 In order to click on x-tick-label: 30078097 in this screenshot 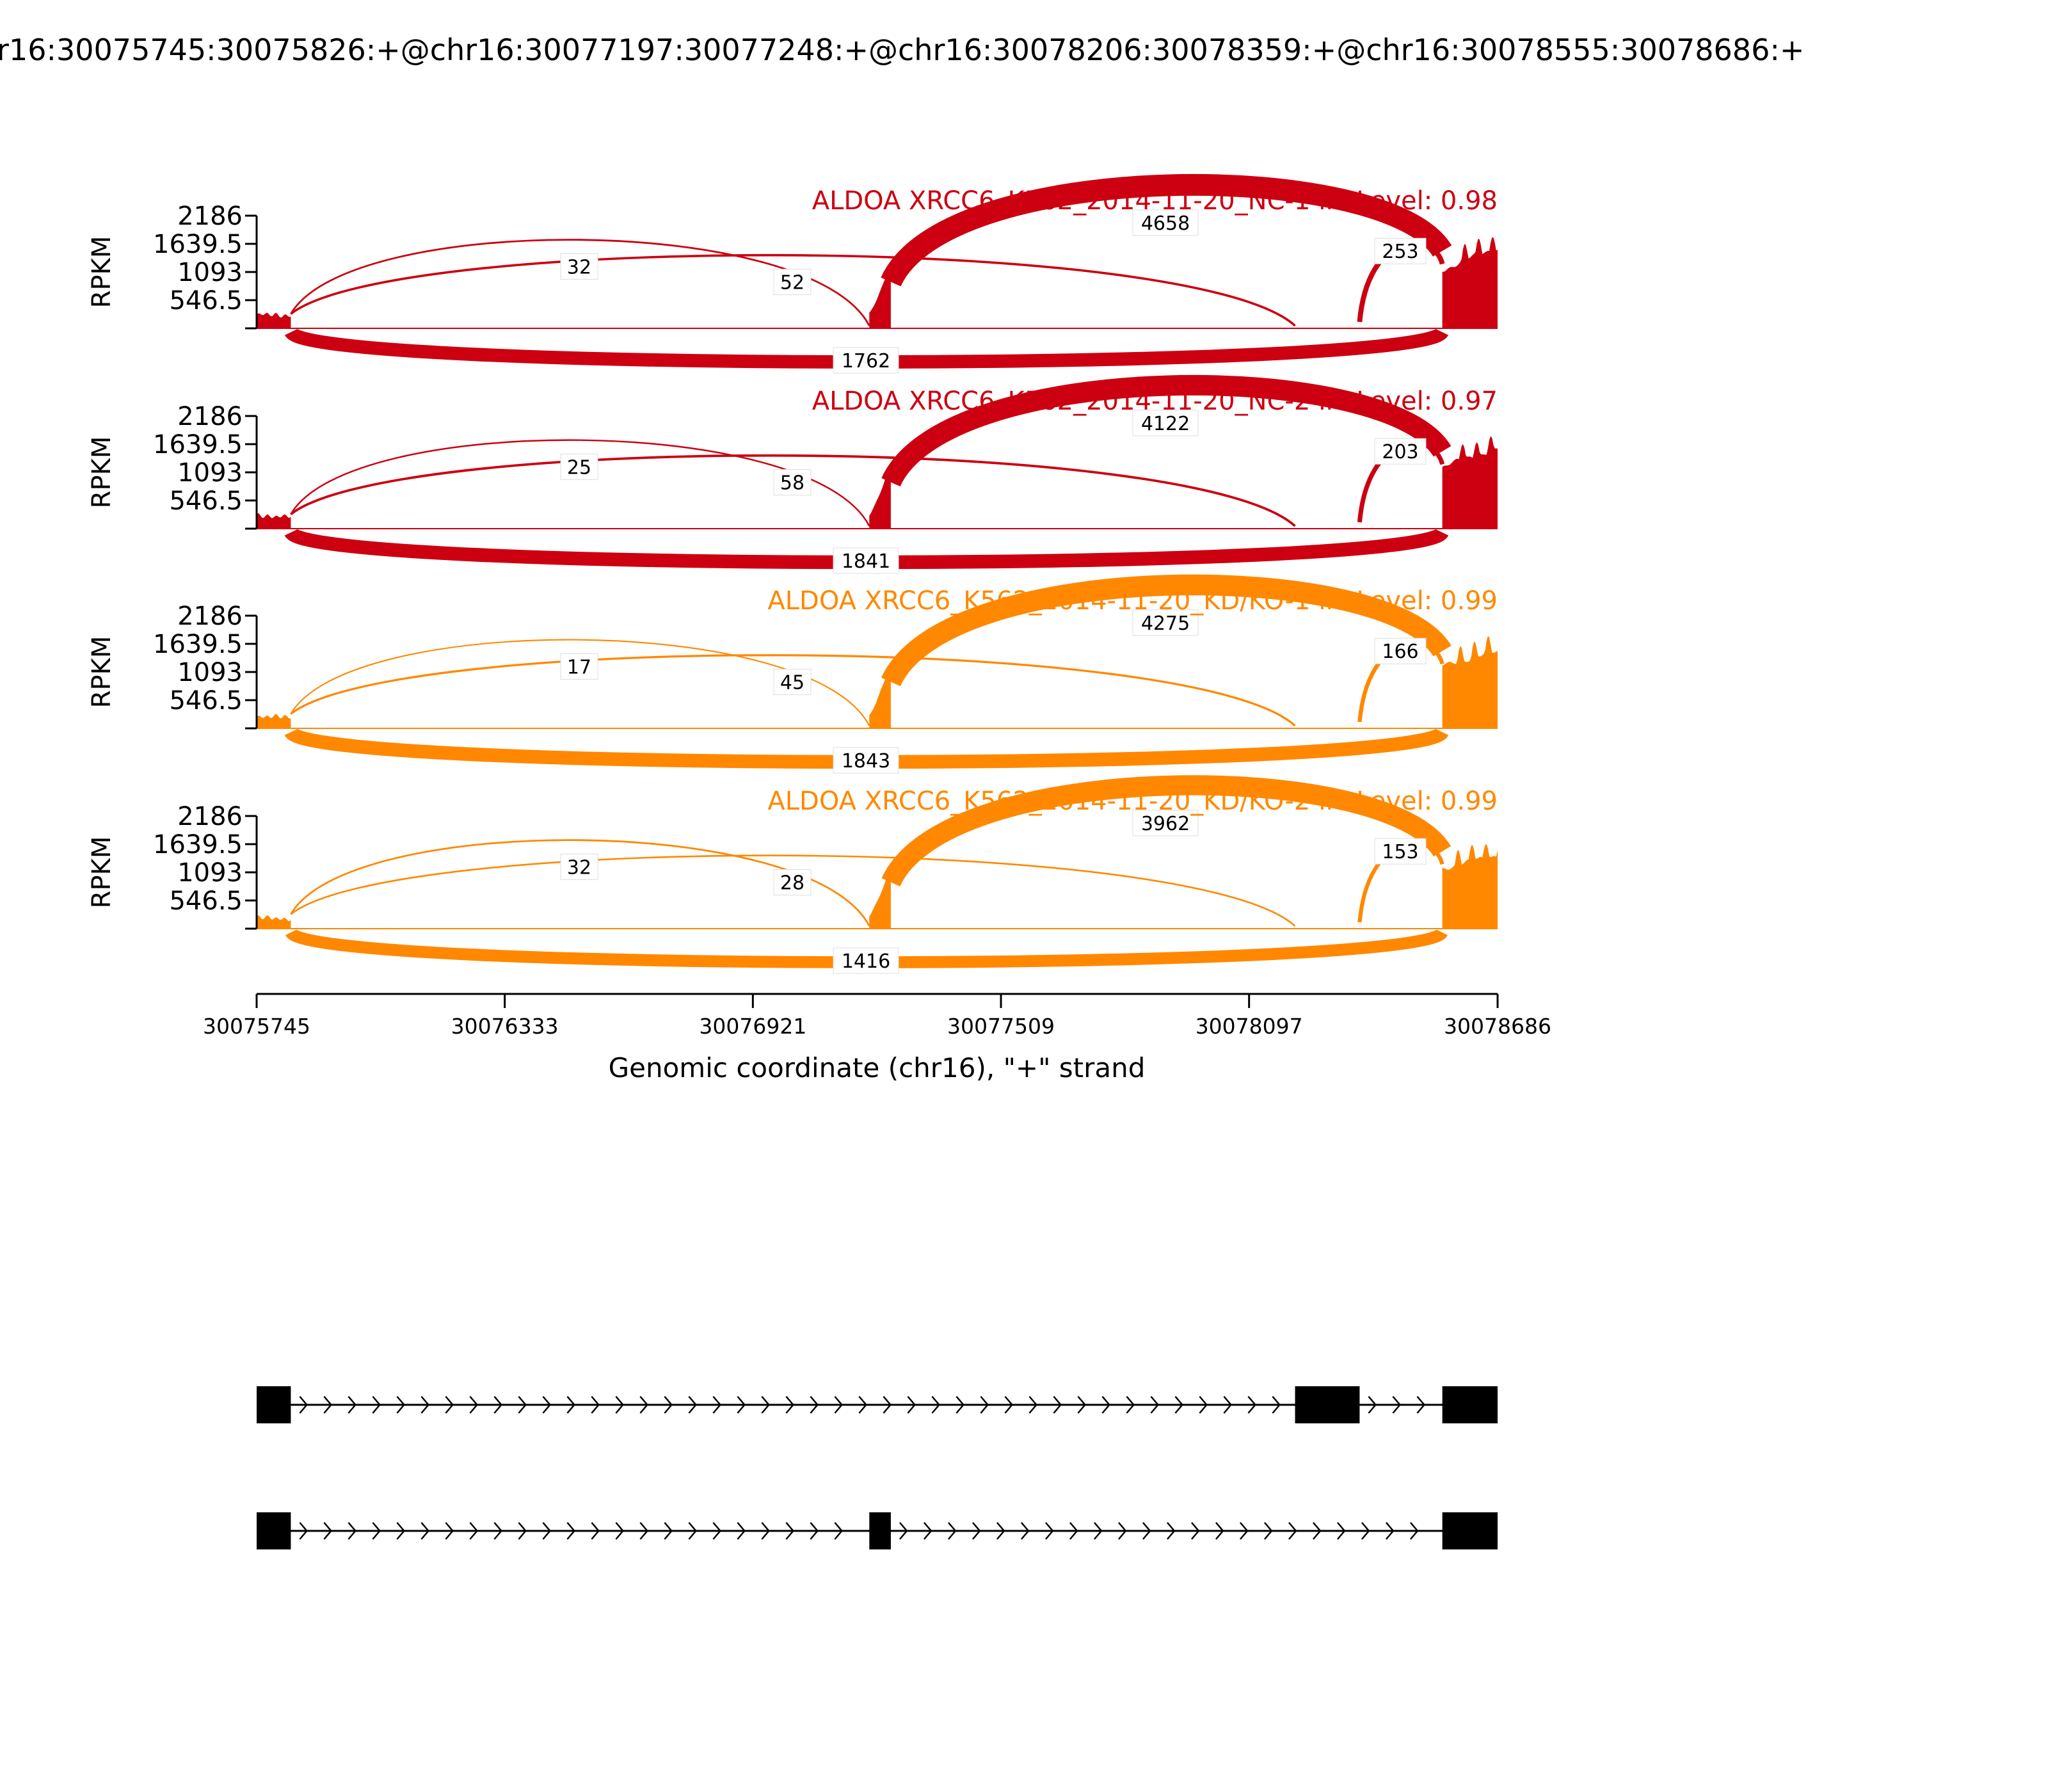, I will do `click(1249, 1026)`.